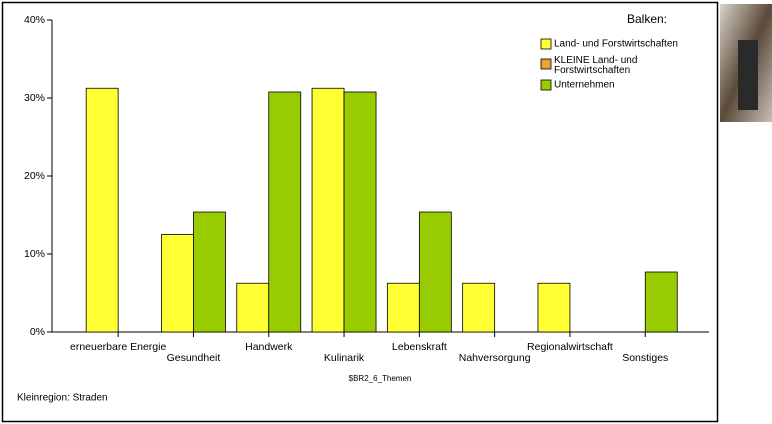 This screenshot has height=424, width=772. What do you see at coordinates (344, 358) in the screenshot?
I see `x-tick-label: Kulinarik` at bounding box center [344, 358].